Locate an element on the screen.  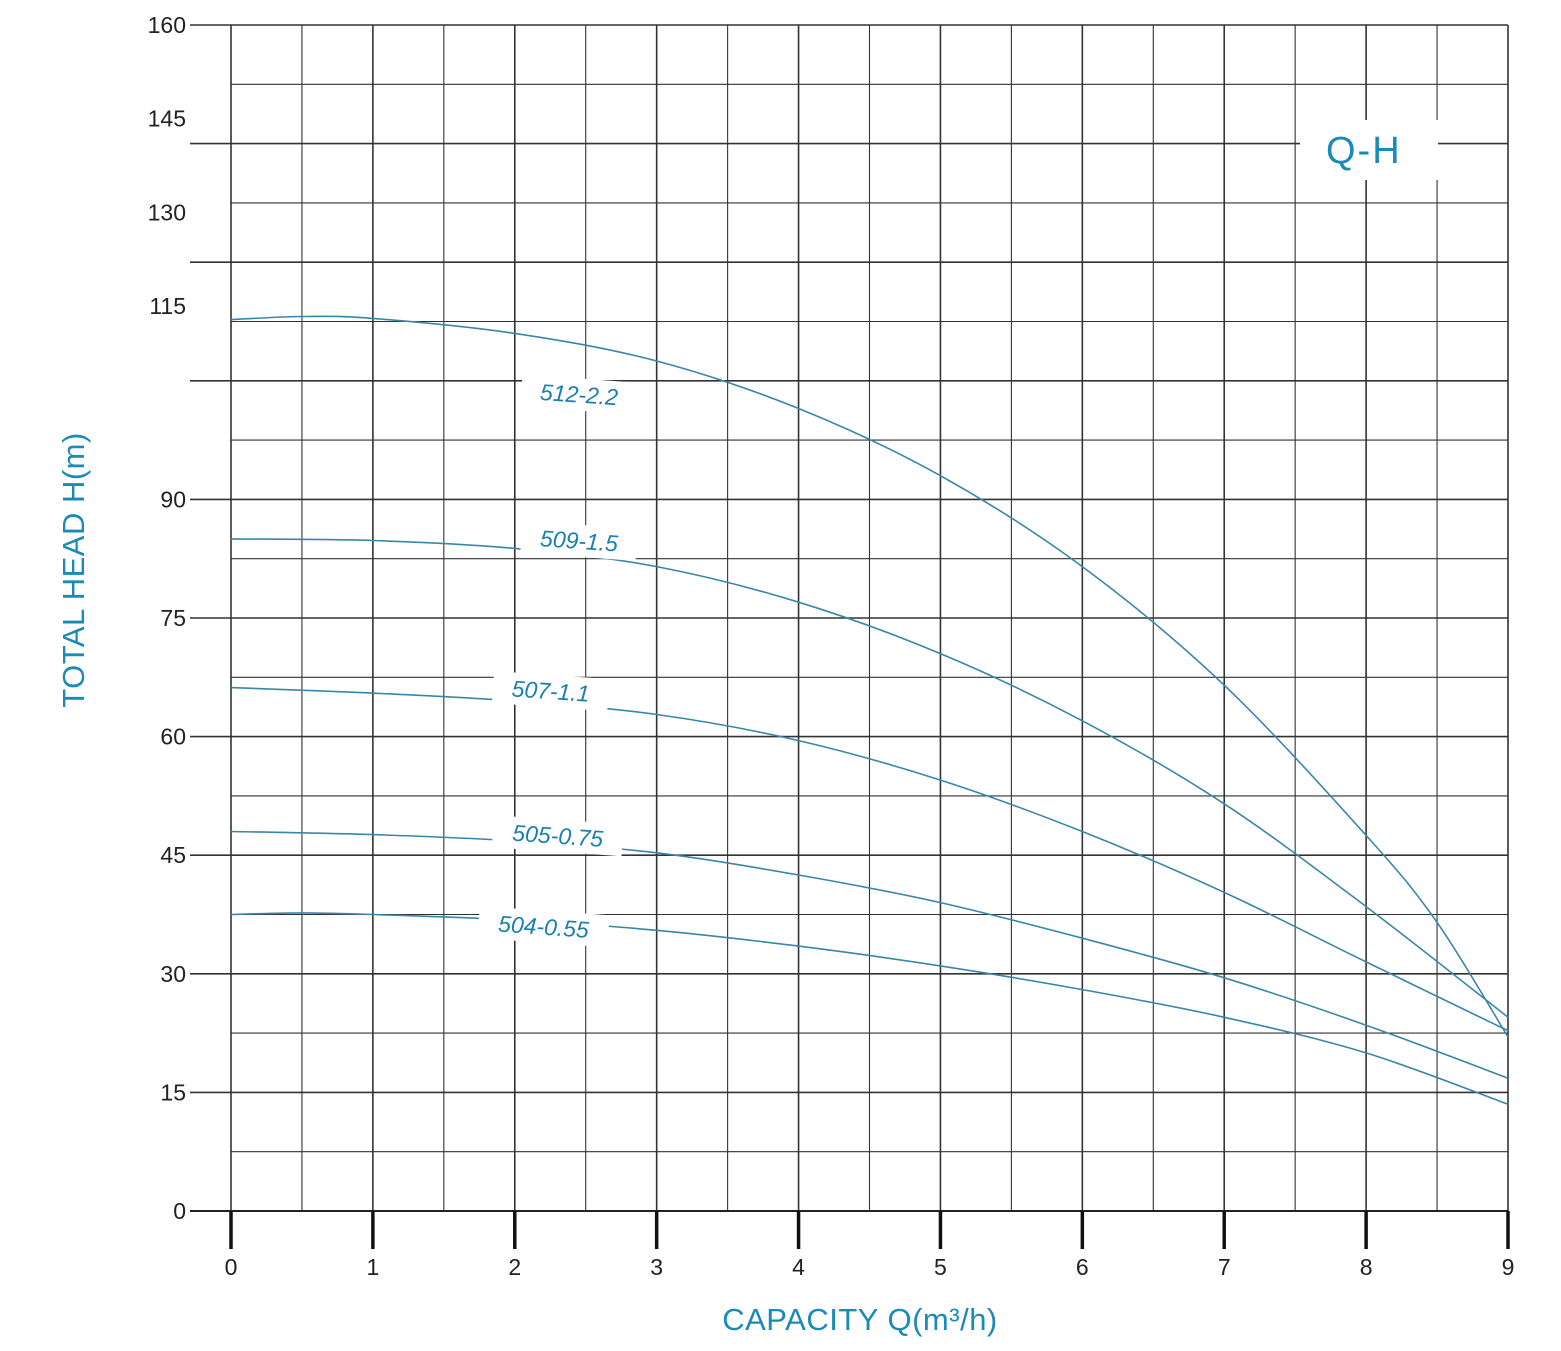
y-tick-label: 160 is located at coordinates (167, 25).